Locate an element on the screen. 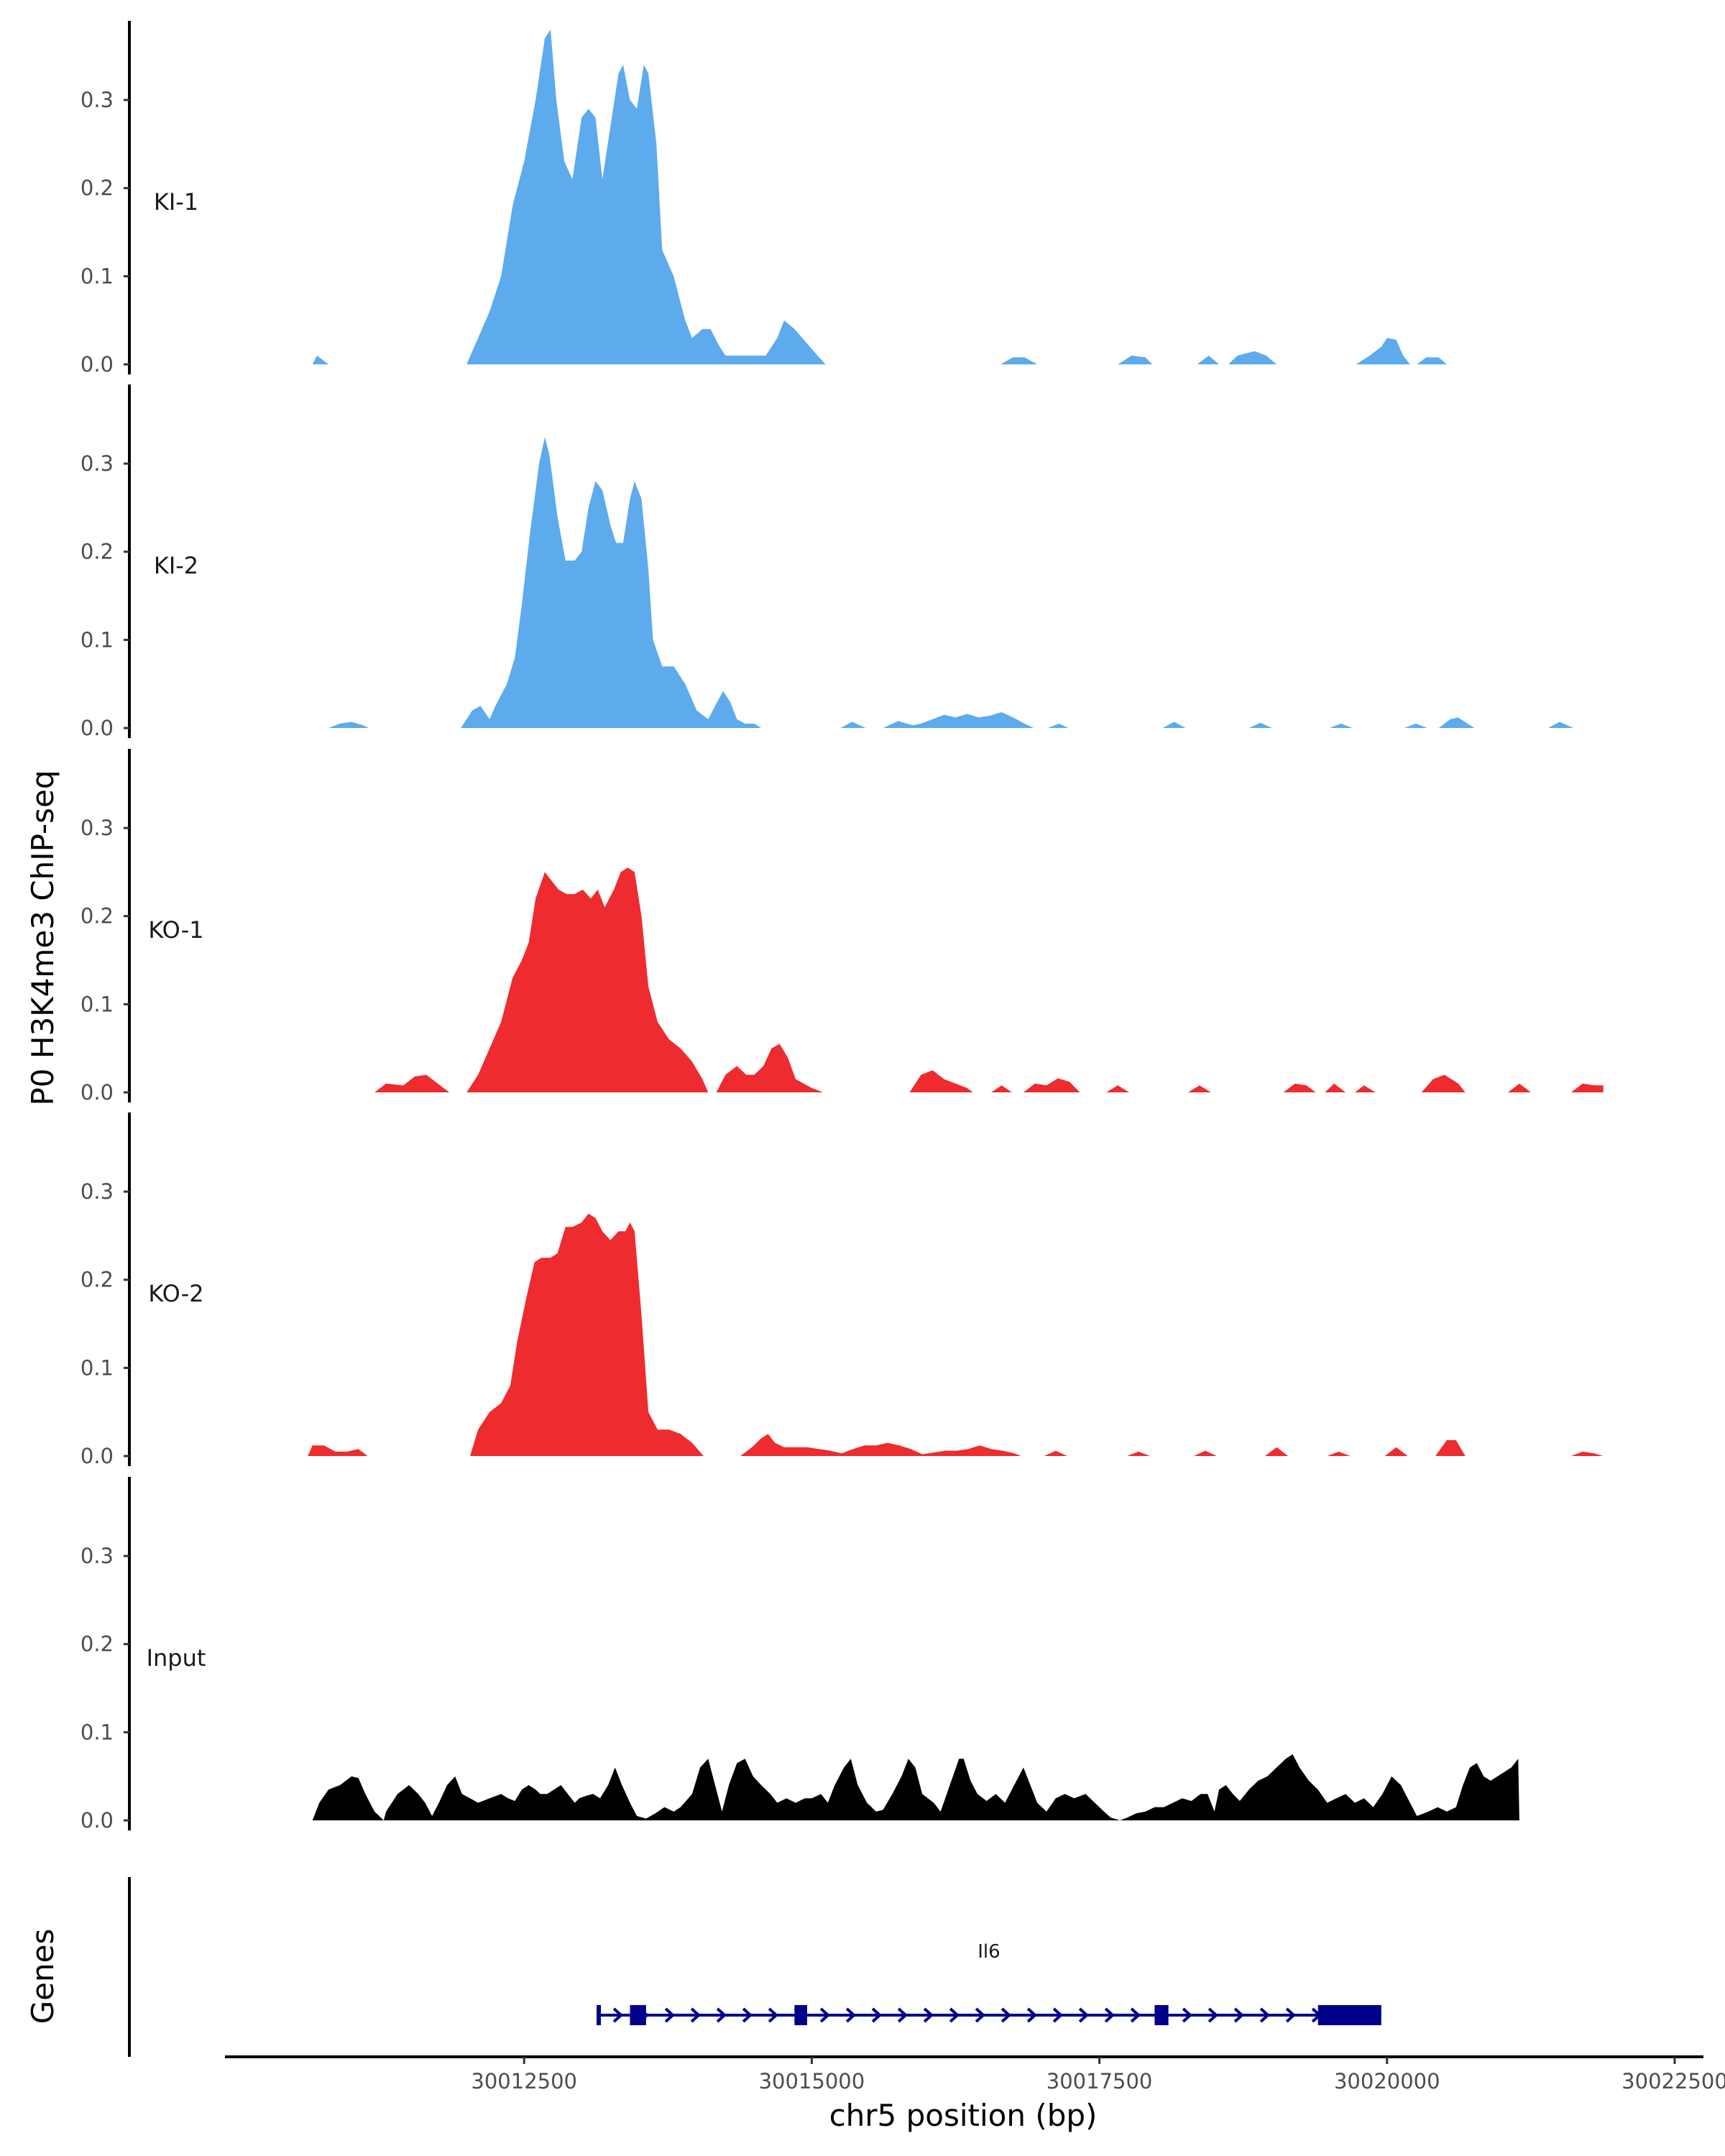  track-label: Input is located at coordinates (176, 1658).